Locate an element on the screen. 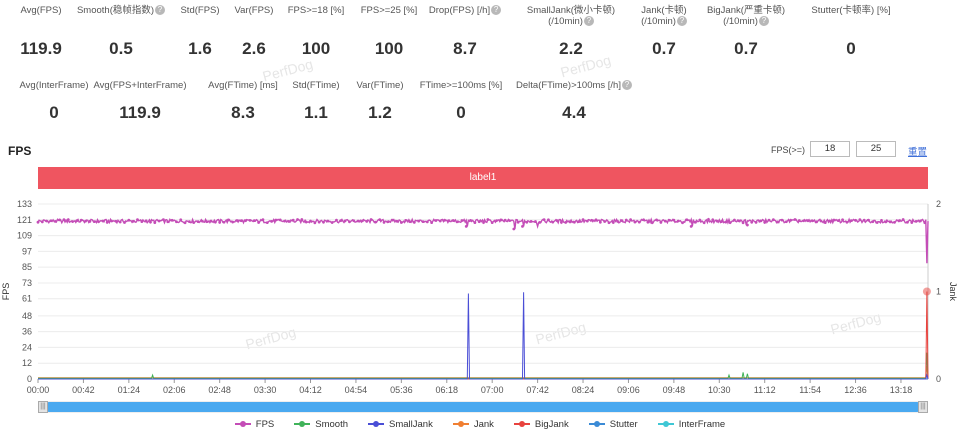 The height and width of the screenshot is (434, 960). series-line-smooth is located at coordinates (483, 365).